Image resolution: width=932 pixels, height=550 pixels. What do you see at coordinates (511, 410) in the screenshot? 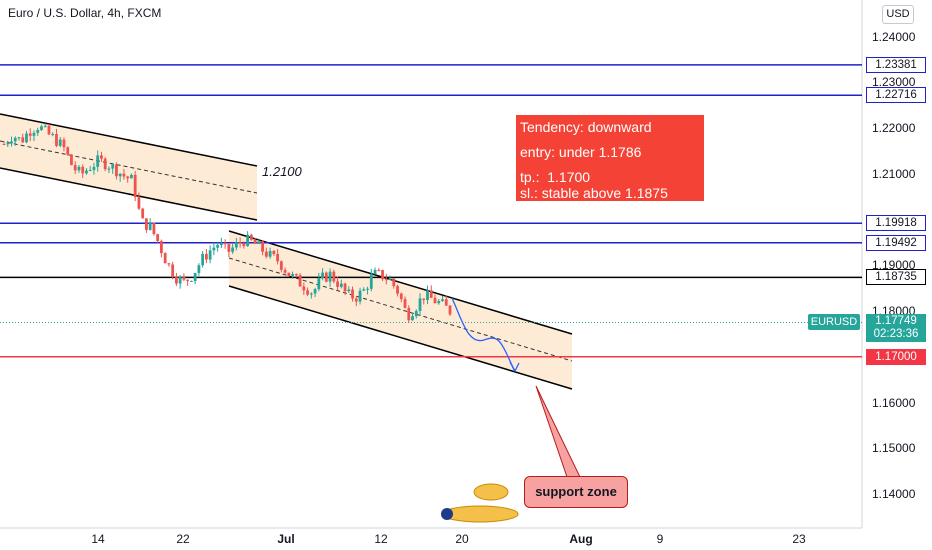
I see `drawings` at bounding box center [511, 410].